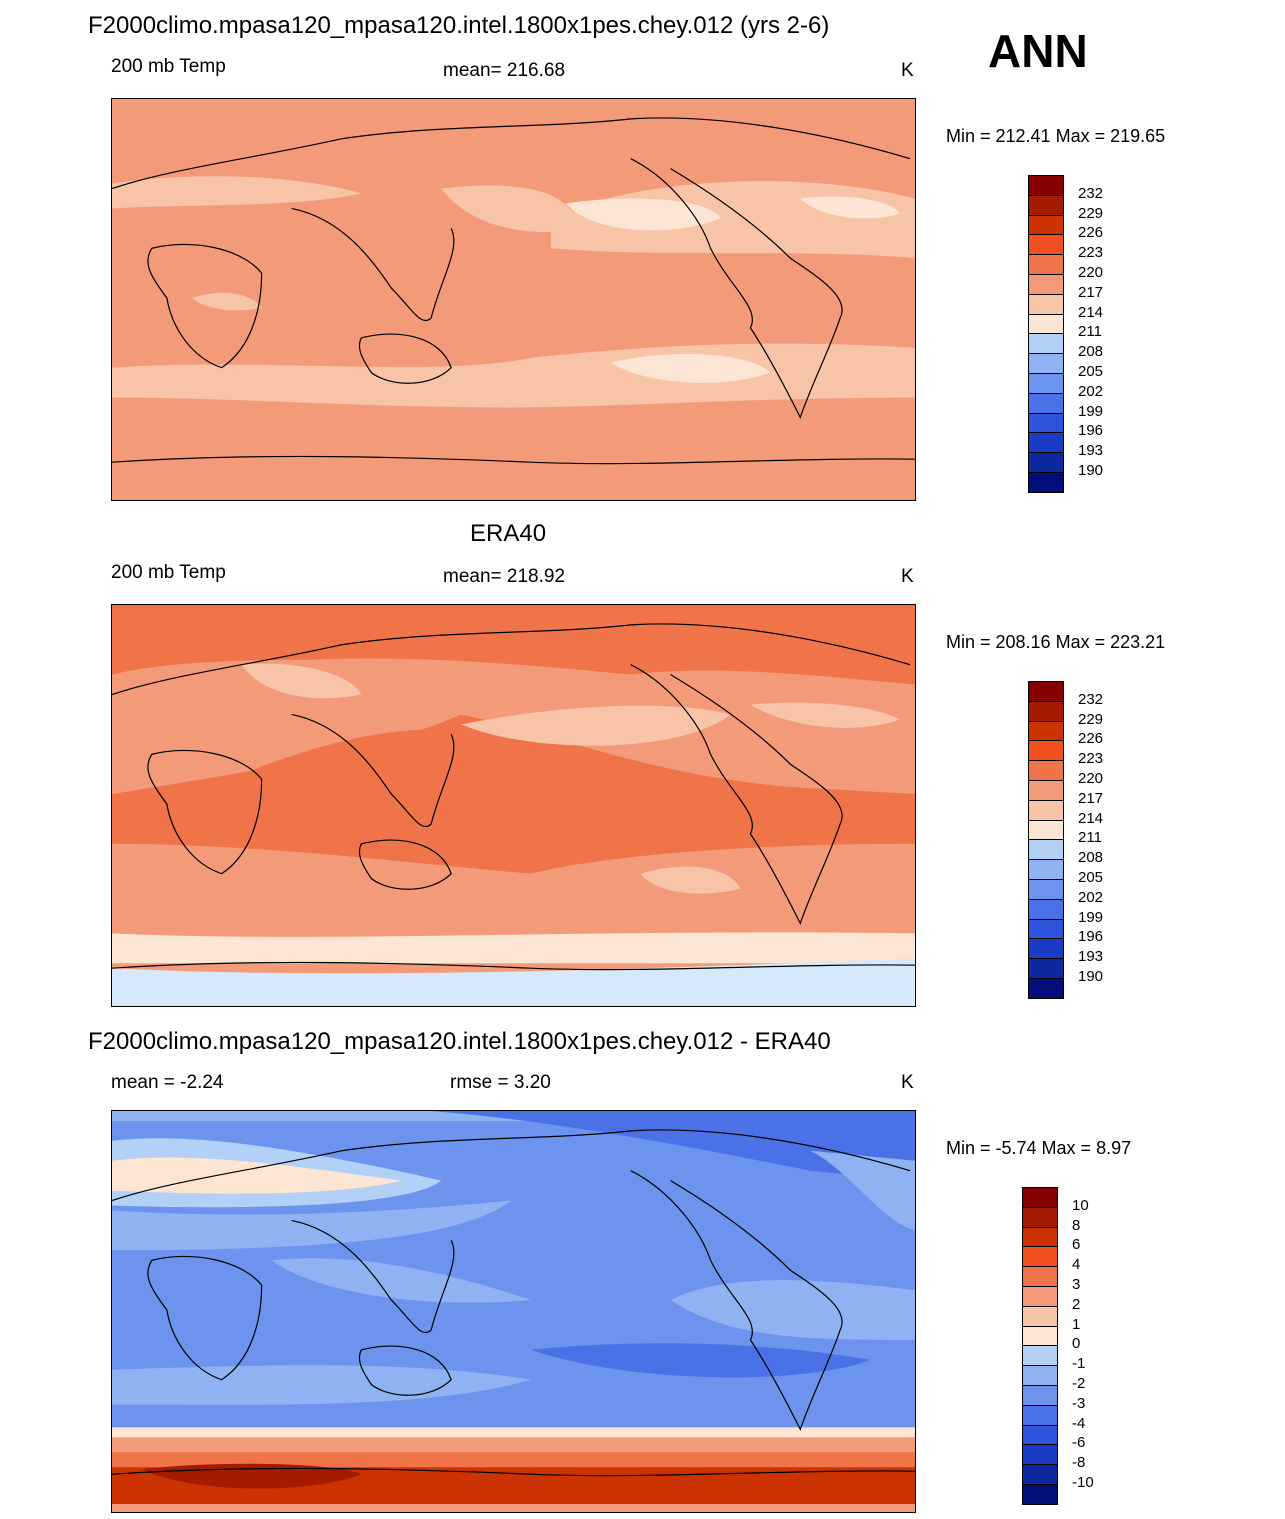  What do you see at coordinates (513, 797) in the screenshot?
I see `coastlines-obs` at bounding box center [513, 797].